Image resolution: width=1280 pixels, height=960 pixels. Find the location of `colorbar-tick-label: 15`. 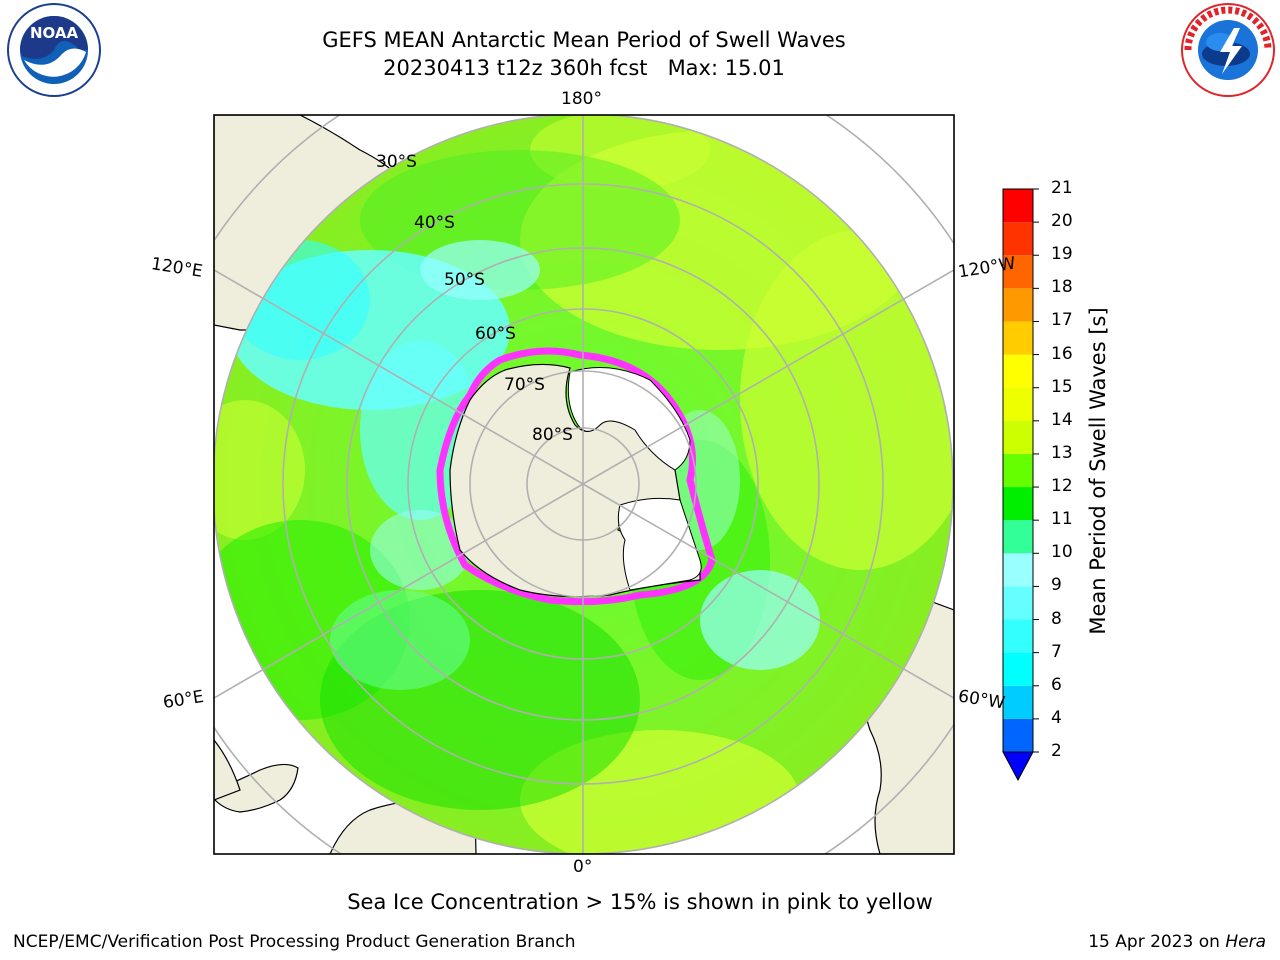

colorbar-tick-label: 15 is located at coordinates (1062, 386).